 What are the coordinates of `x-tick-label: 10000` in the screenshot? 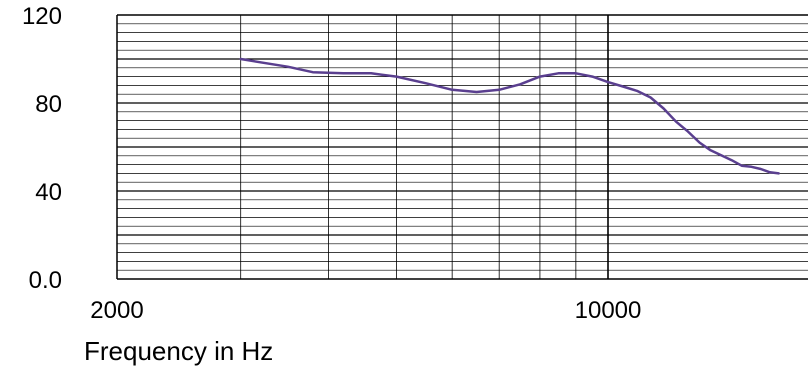 It's located at (608, 310).